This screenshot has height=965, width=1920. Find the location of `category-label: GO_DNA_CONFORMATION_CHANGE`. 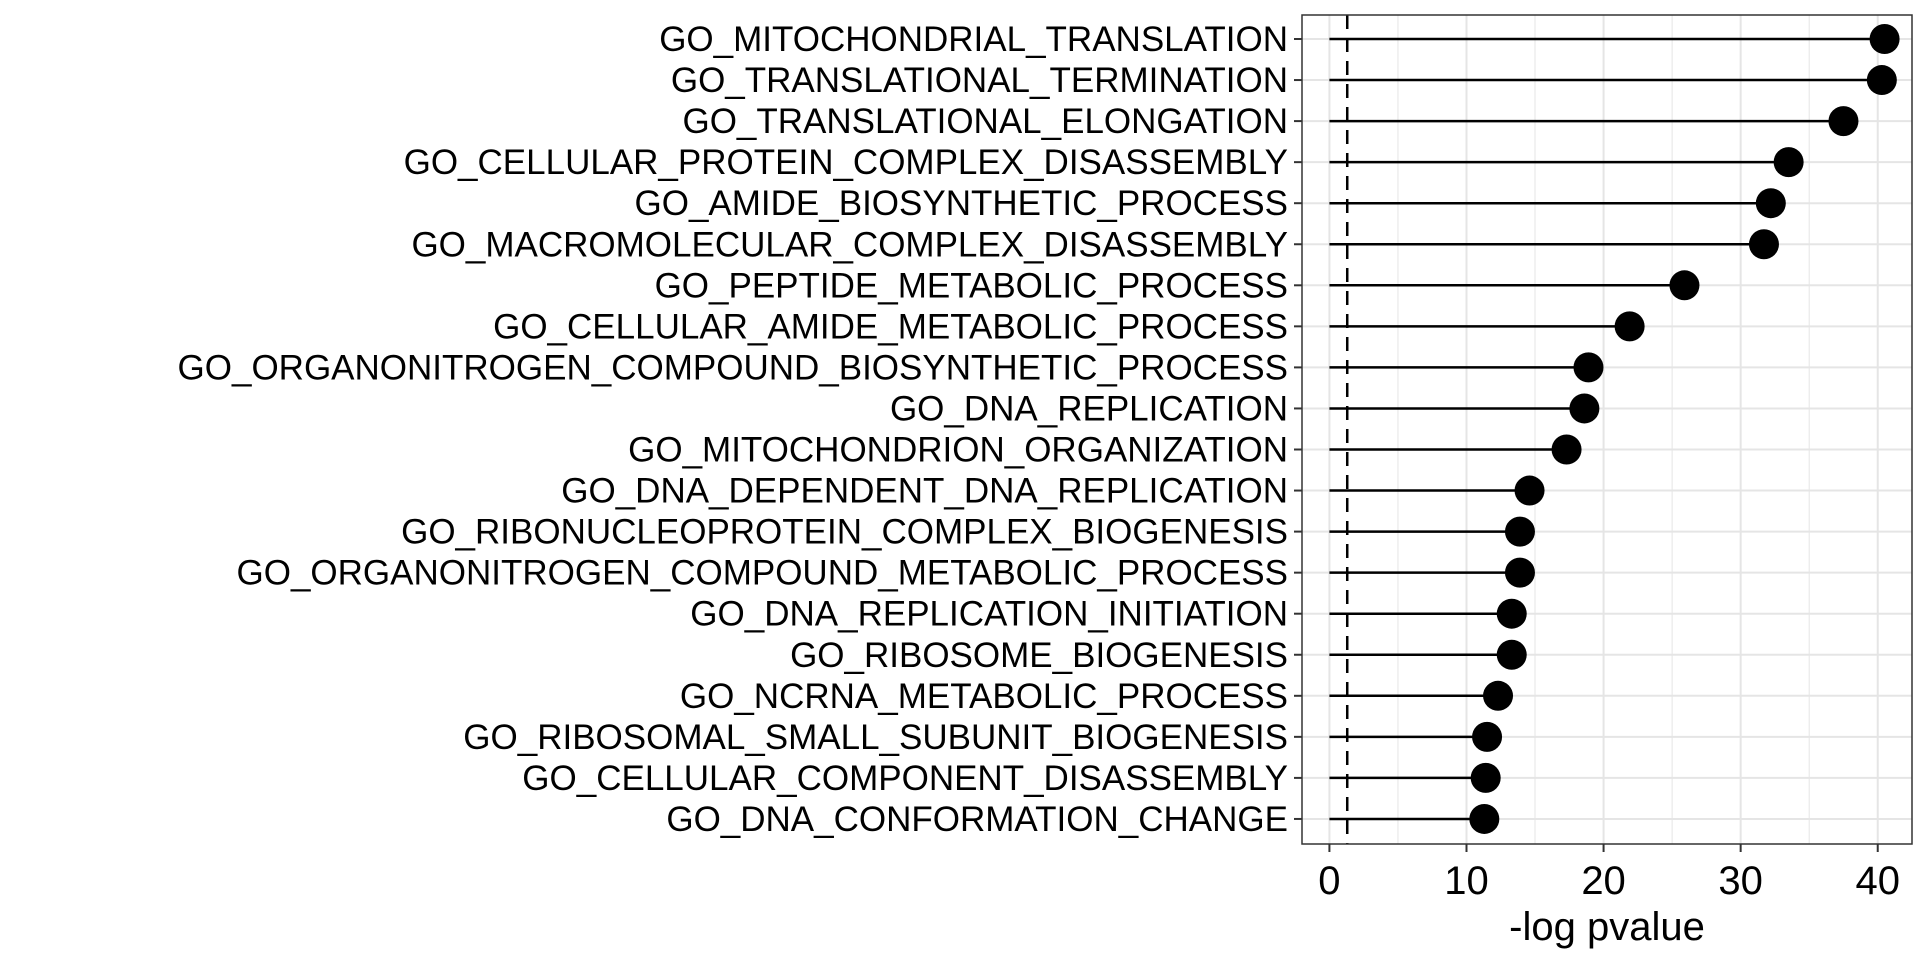

category-label: GO_DNA_CONFORMATION_CHANGE is located at coordinates (977, 819).